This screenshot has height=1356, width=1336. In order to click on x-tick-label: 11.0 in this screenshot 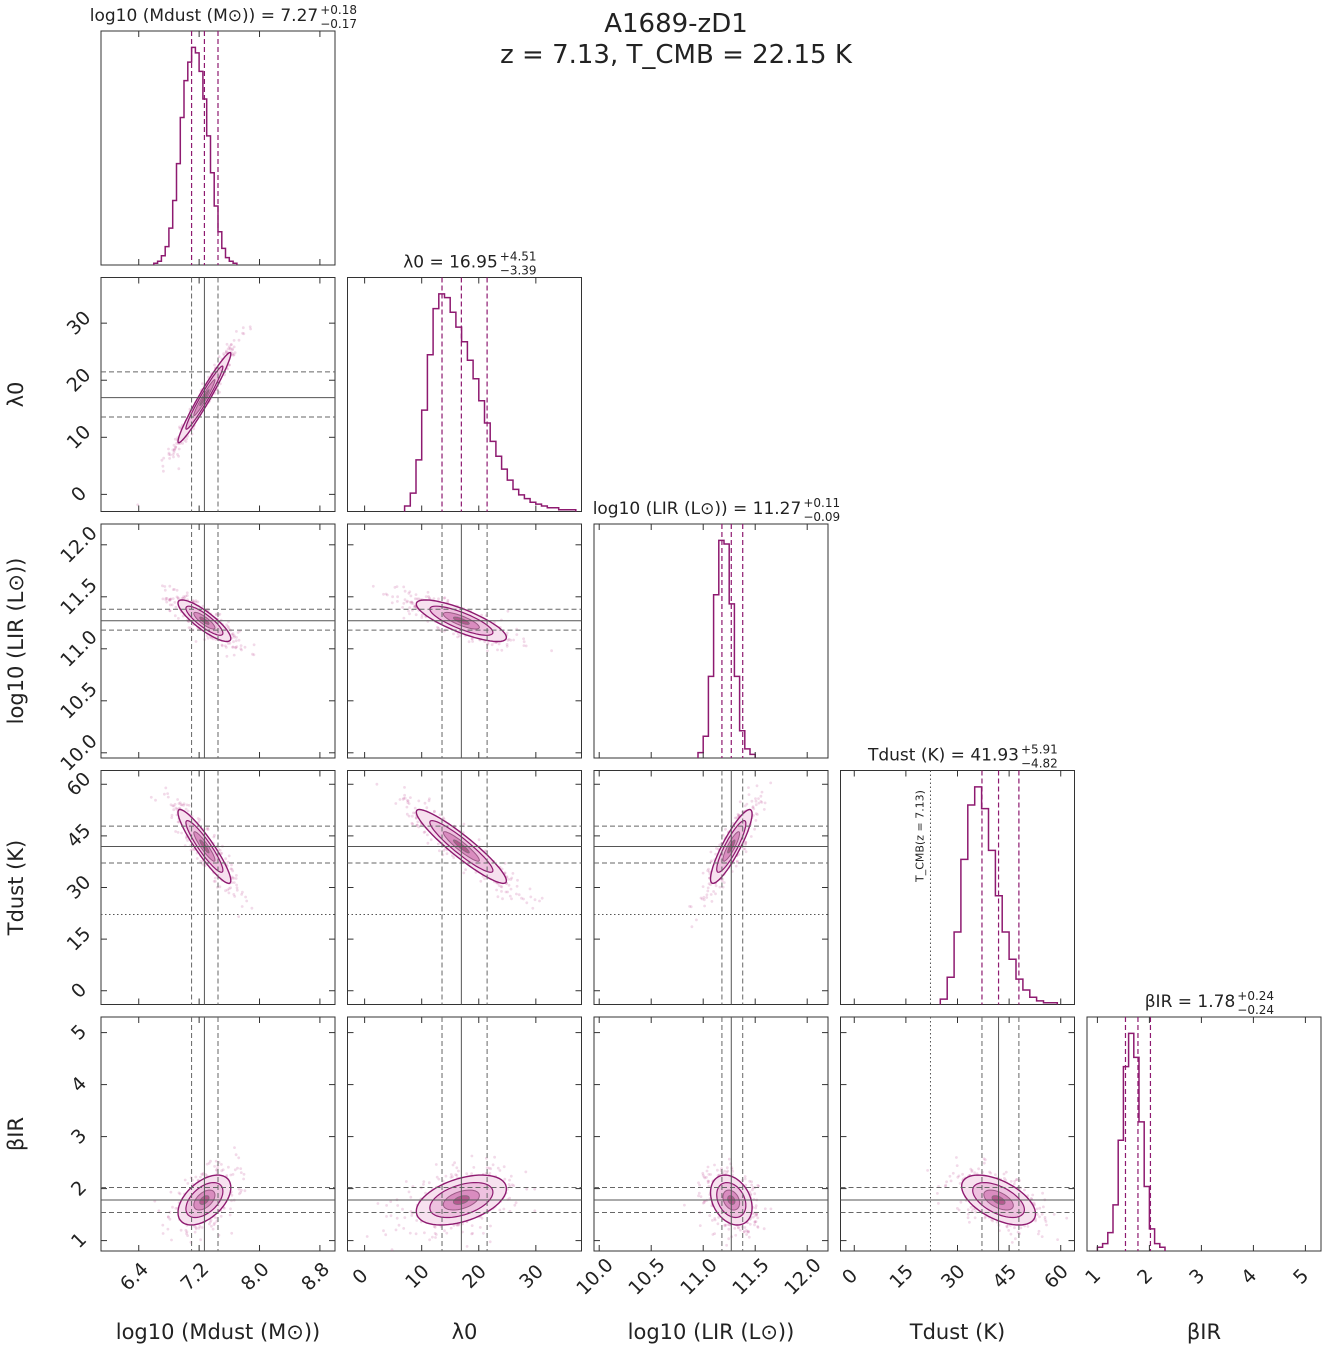, I will do `click(698, 1276)`.